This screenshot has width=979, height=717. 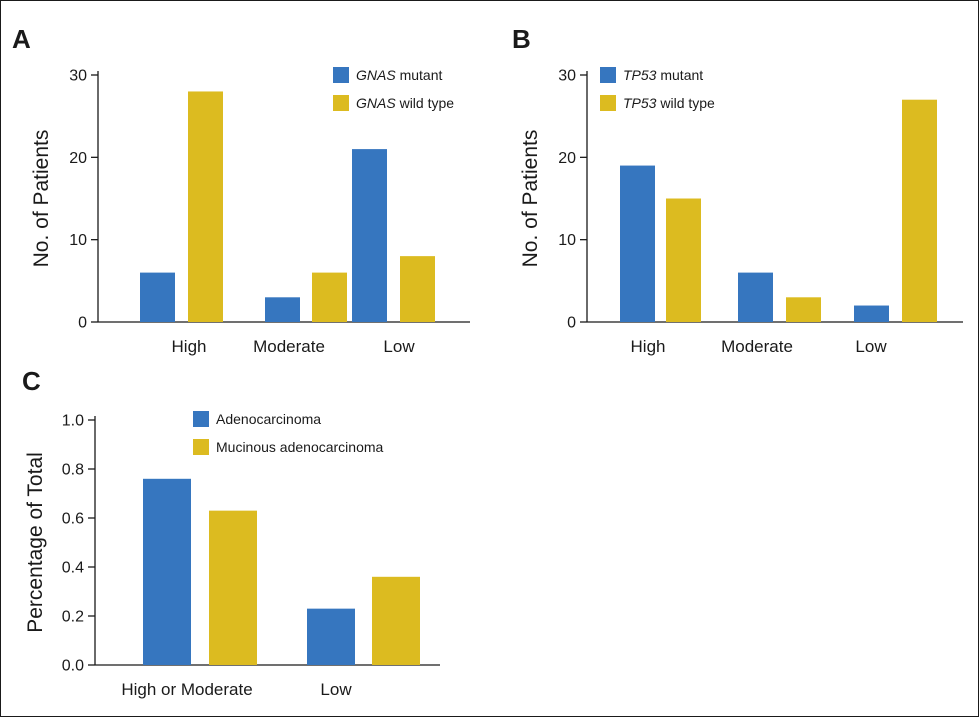 What do you see at coordinates (669, 103) in the screenshot?
I see `panel-b-legend-label-2: TP53 wild type` at bounding box center [669, 103].